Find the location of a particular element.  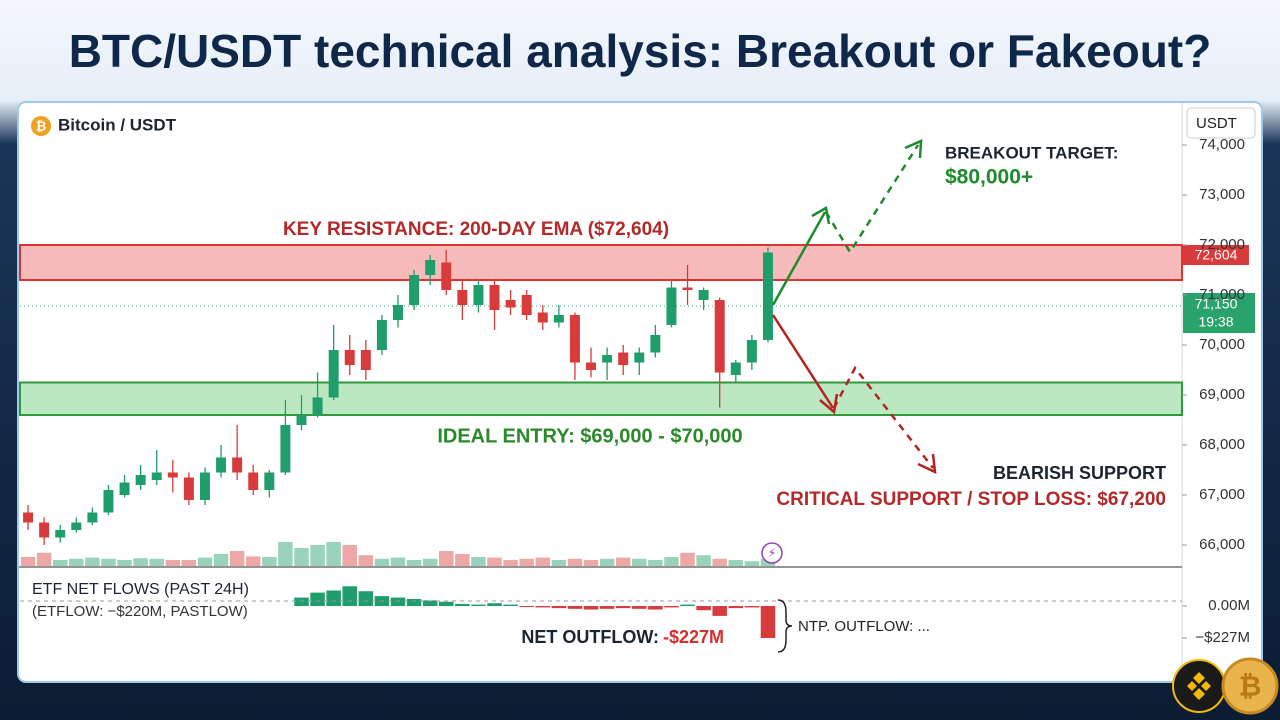

resistance-annotation: KEY RESISTANCE: 200-DAY EMA ($72,604) is located at coordinates (476, 229).